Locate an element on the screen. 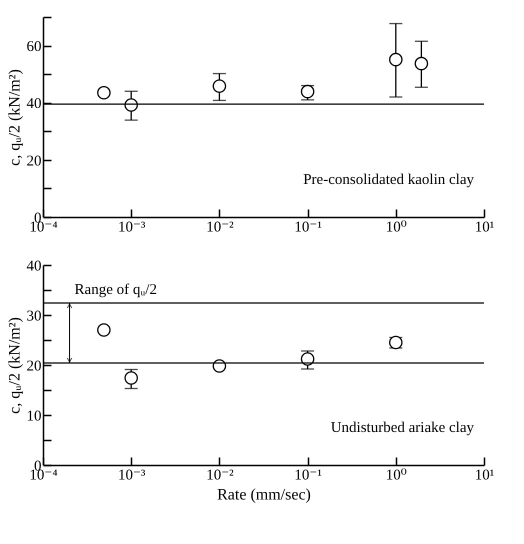  y-tick-label: 30 is located at coordinates (34, 316).